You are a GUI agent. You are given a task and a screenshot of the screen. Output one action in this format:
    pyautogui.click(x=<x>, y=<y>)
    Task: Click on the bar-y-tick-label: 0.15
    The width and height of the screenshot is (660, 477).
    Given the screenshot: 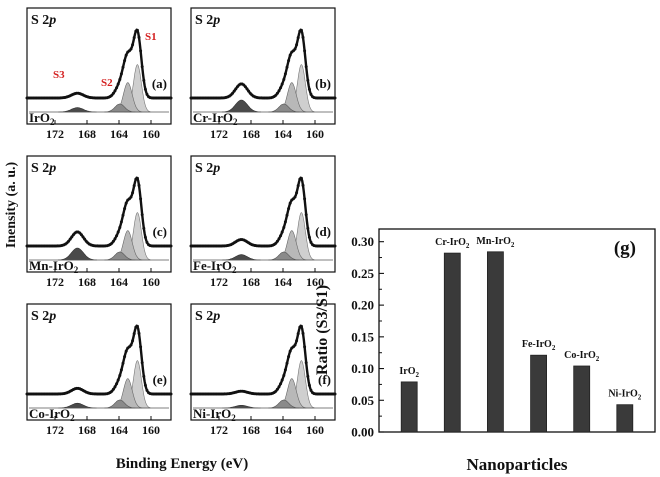 What is the action you would take?
    pyautogui.click(x=362, y=336)
    